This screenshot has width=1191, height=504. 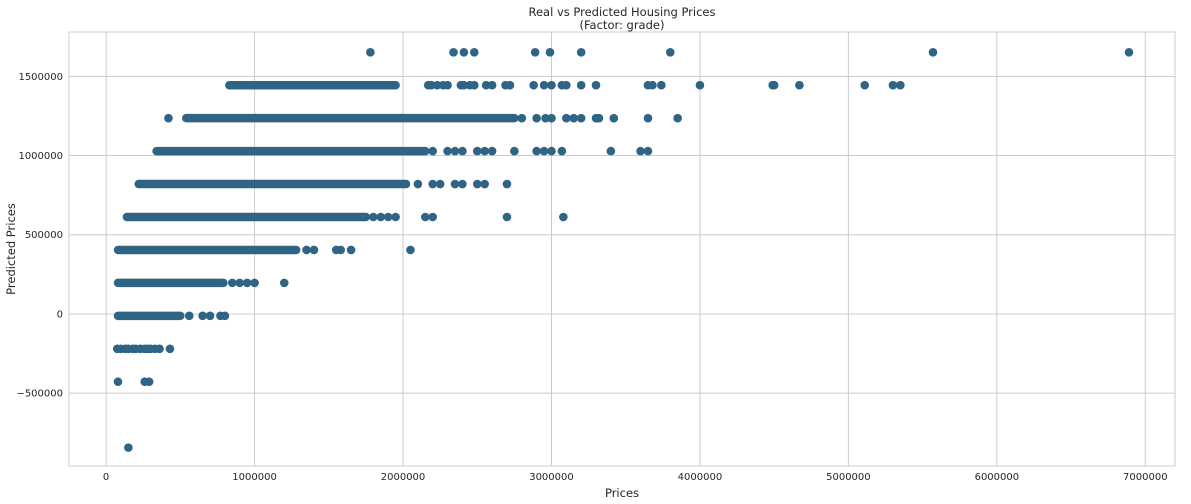 I want to click on y-tick-label: 1000000, so click(x=40, y=156).